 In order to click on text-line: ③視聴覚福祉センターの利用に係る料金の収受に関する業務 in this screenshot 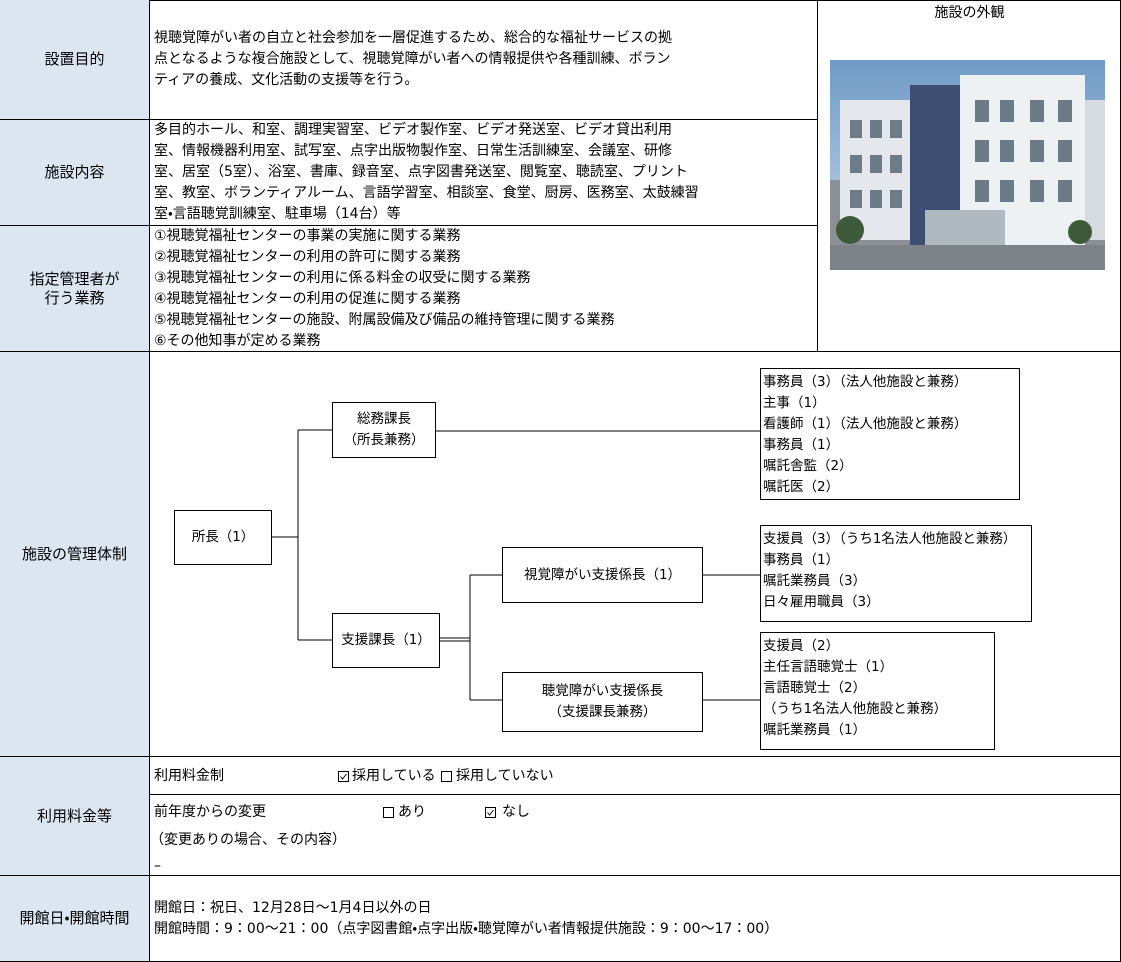, I will do `click(342, 277)`.